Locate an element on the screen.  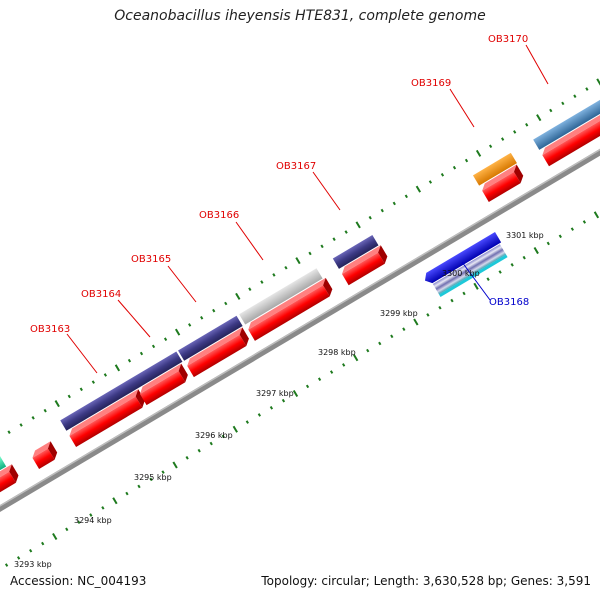
gene-label-ob3169: OB3169 is located at coordinates (431, 83).